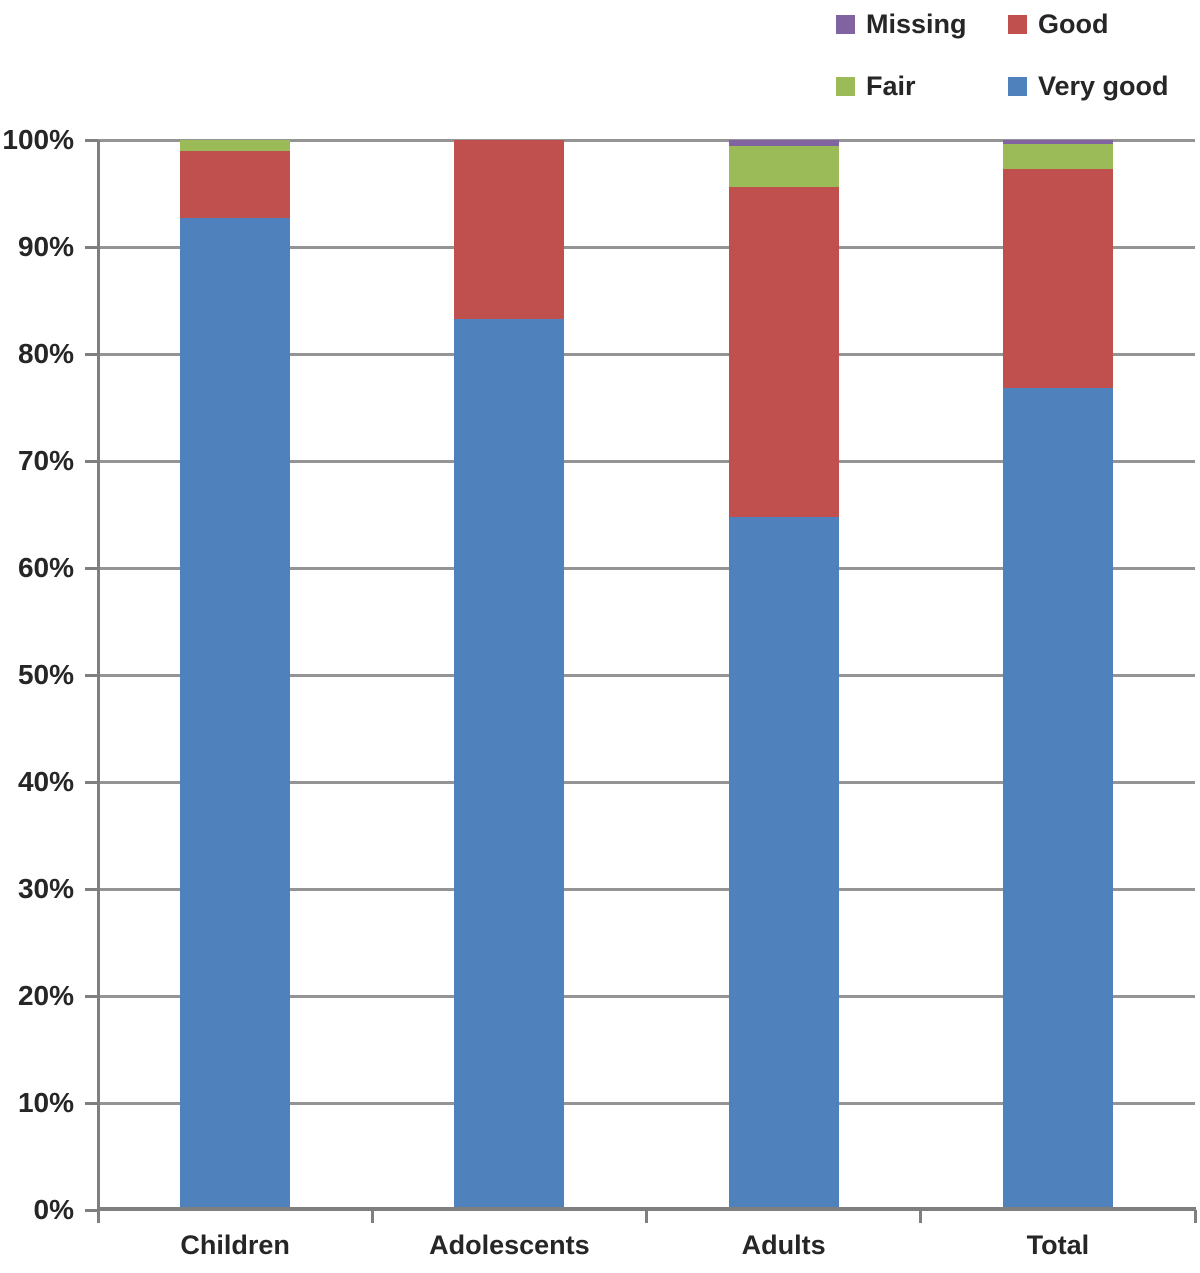 This screenshot has width=1200, height=1273. What do you see at coordinates (646, 1250) in the screenshot?
I see `x-axis-labels: Children Adolescents Adults Total` at bounding box center [646, 1250].